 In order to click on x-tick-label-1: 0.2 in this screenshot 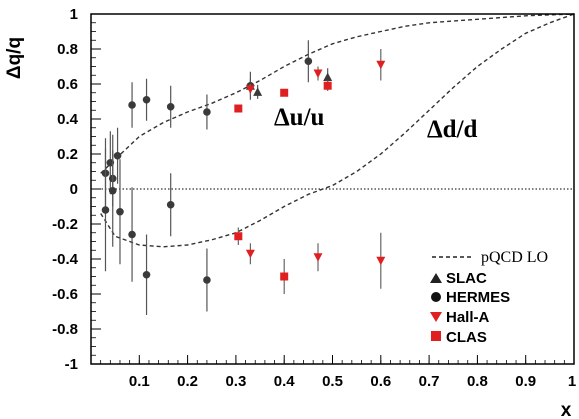, I will do `click(187, 381)`.